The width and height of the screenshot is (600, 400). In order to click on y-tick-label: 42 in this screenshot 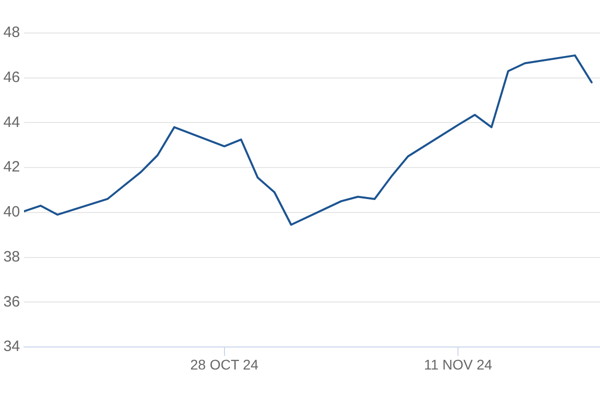, I will do `click(11, 167)`.